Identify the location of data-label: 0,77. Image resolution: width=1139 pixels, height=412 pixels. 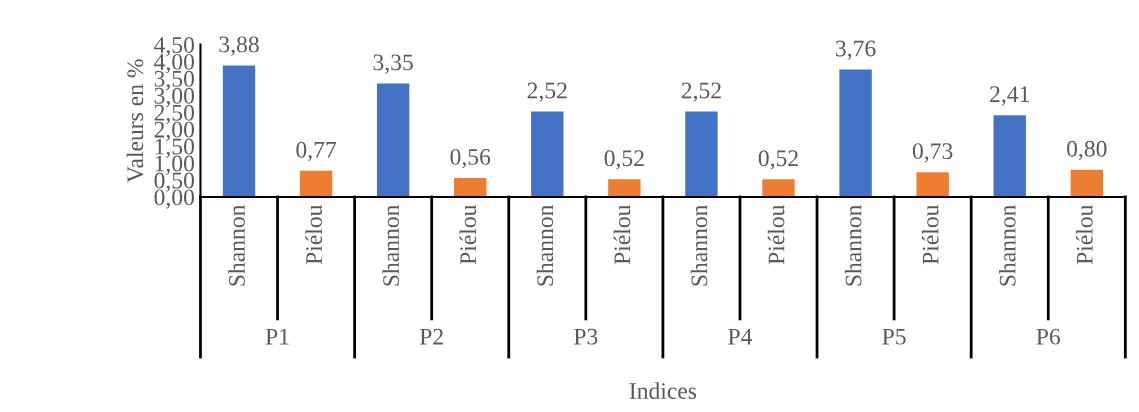
(316, 151).